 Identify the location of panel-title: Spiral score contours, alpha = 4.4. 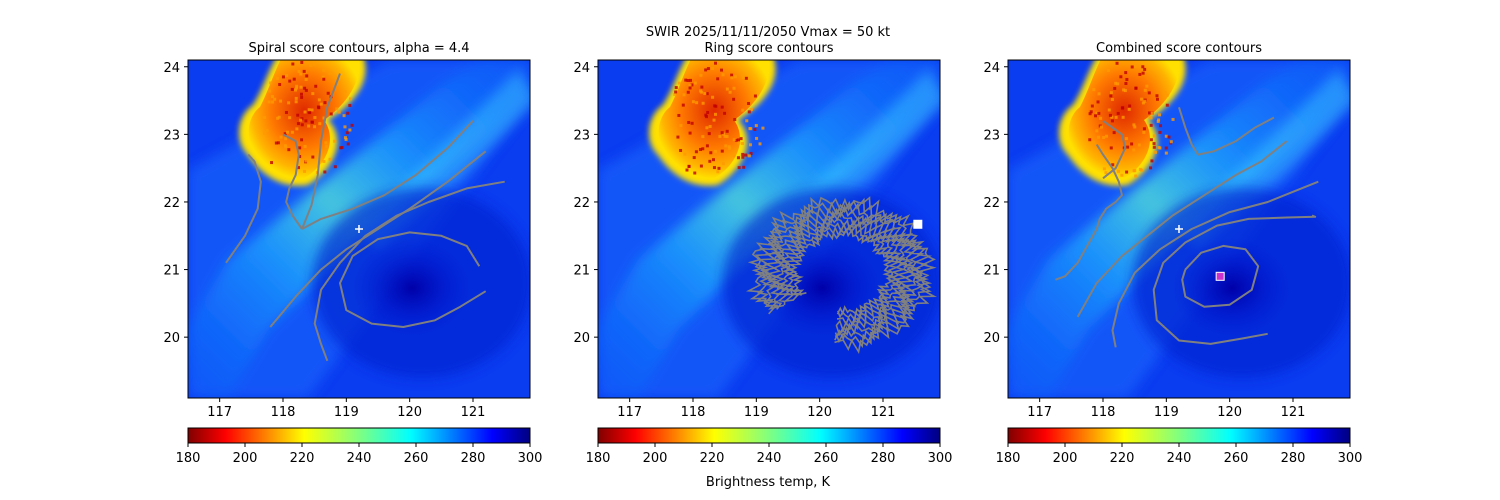
(358, 48).